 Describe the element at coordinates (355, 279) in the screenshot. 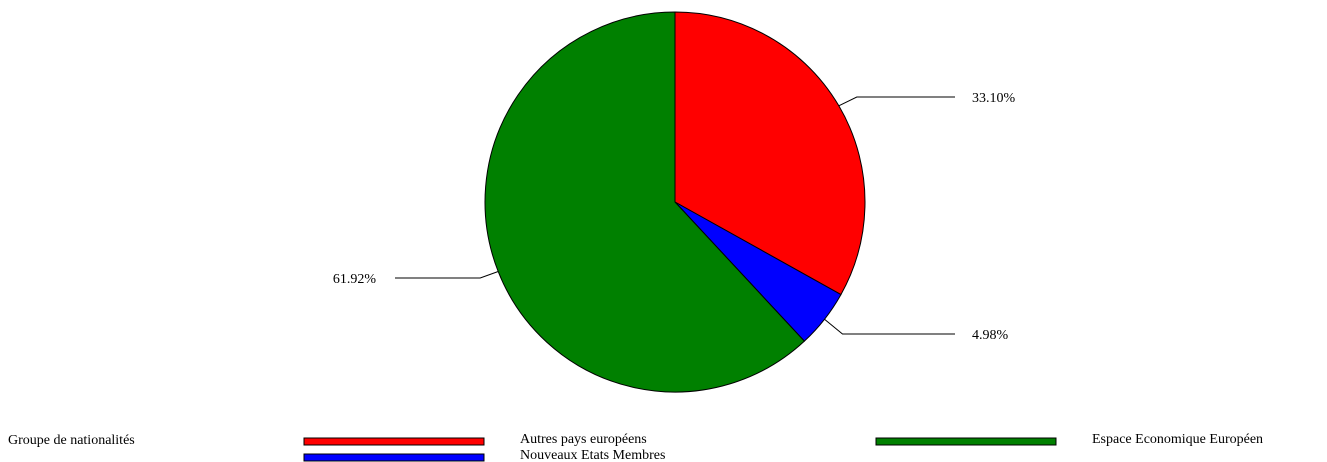

I see `slice-percentage-label: 61.92%` at that location.